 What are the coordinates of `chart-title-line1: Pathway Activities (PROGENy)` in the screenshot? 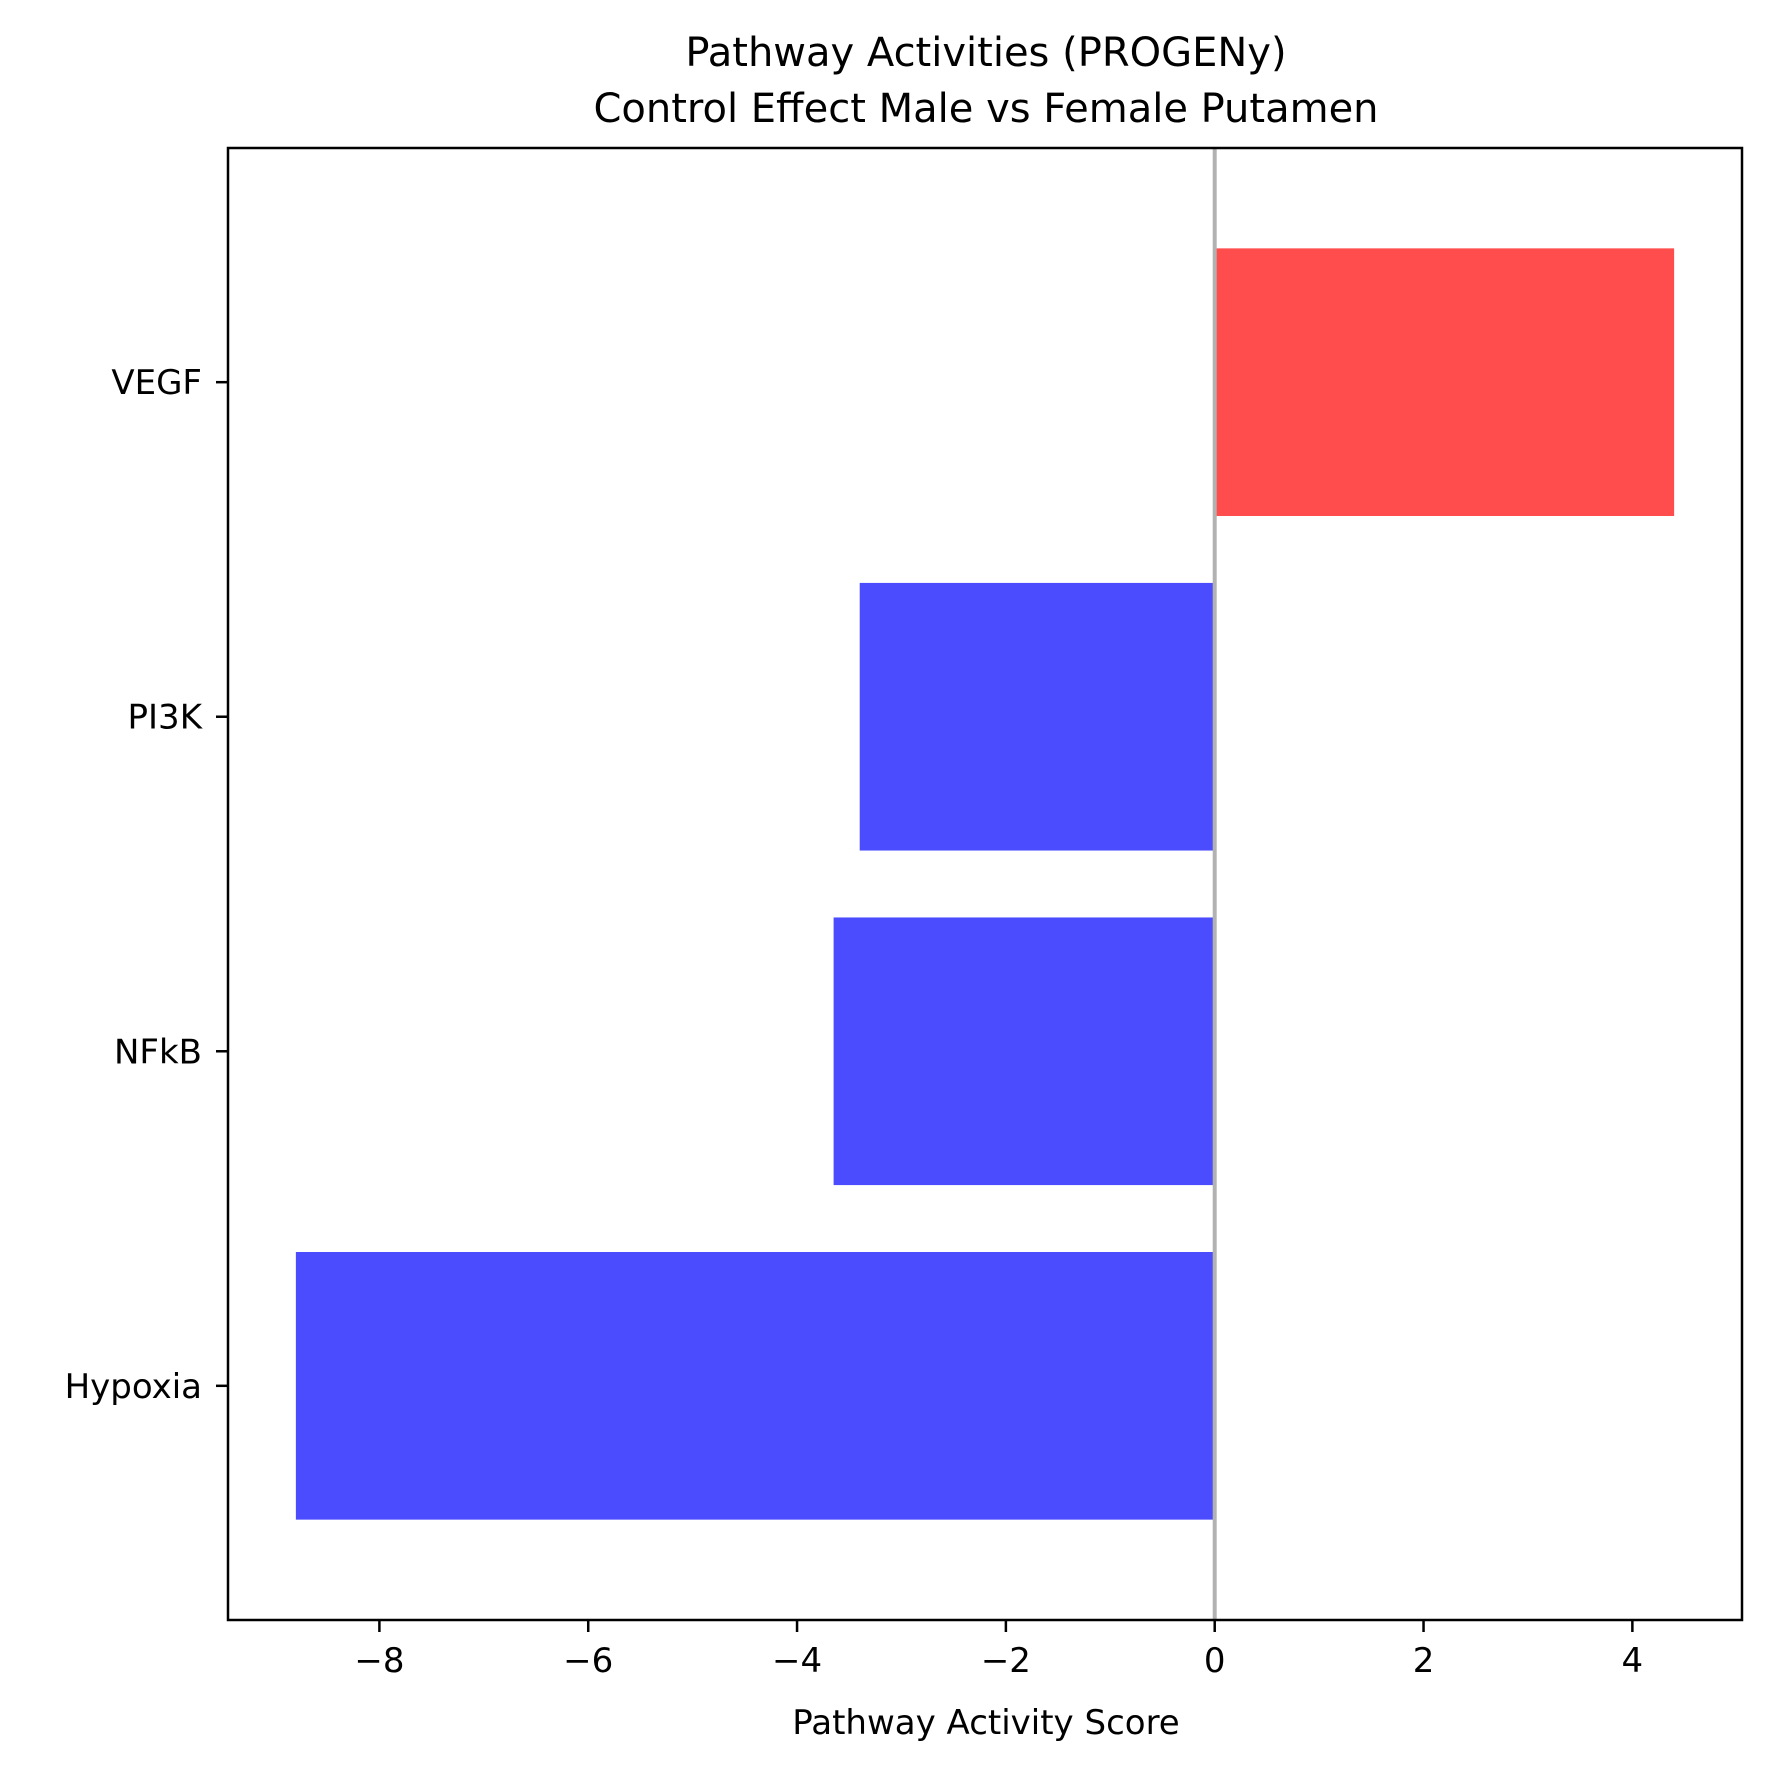 It's located at (985, 53).